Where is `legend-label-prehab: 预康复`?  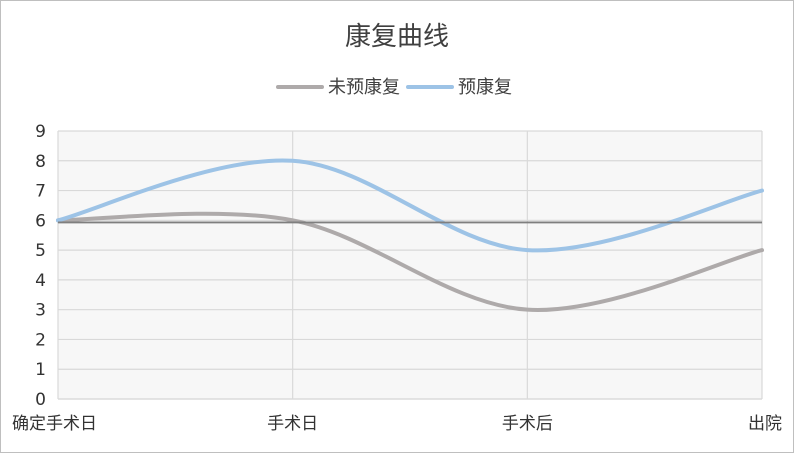 legend-label-prehab: 预康复 is located at coordinates (485, 87).